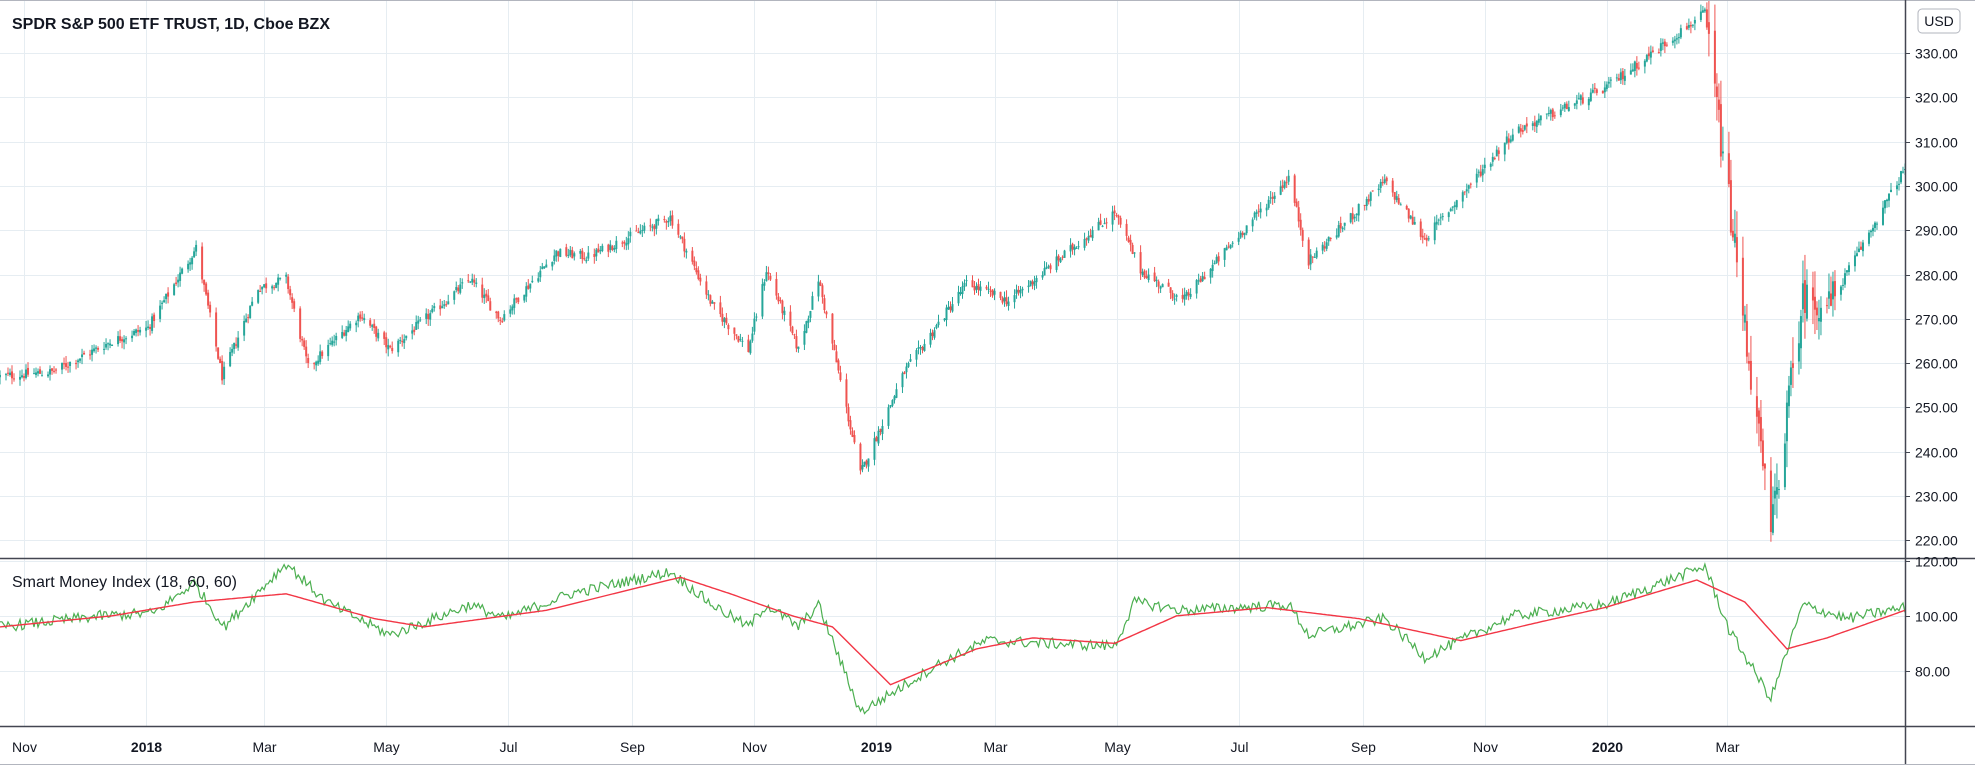 The width and height of the screenshot is (1975, 765). What do you see at coordinates (24, 747) in the screenshot?
I see `x-tick-label: Nov` at bounding box center [24, 747].